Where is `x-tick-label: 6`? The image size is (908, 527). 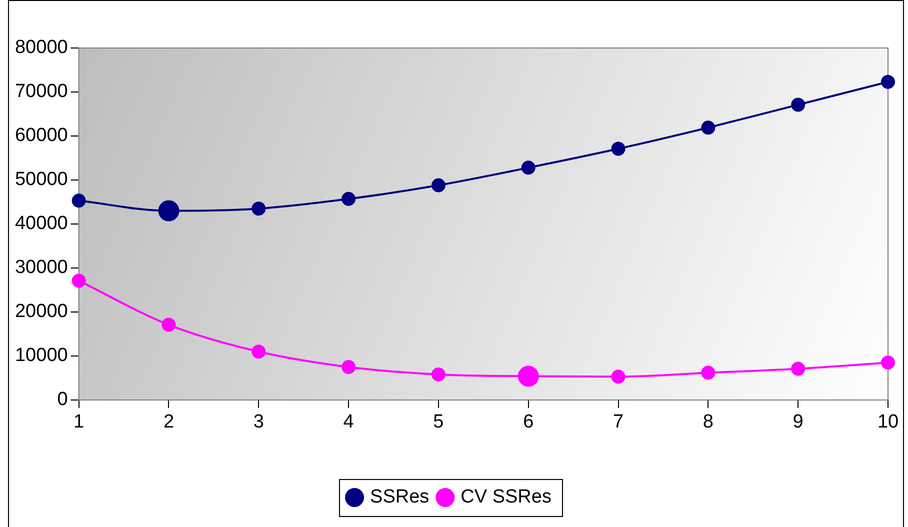
x-tick-label: 6 is located at coordinates (528, 422).